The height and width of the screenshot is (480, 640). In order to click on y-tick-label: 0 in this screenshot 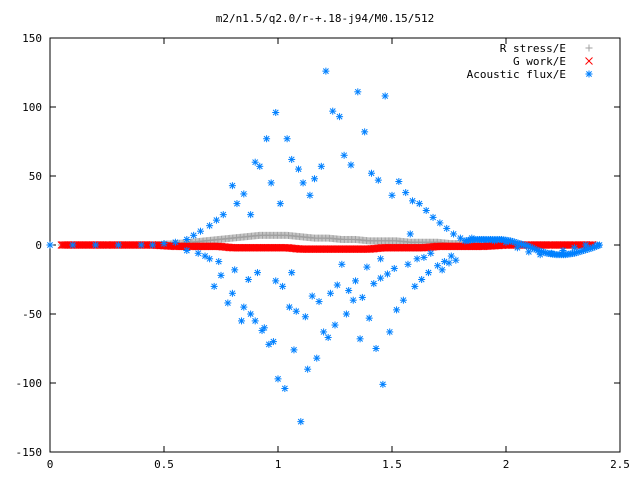, I will do `click(38, 245)`.